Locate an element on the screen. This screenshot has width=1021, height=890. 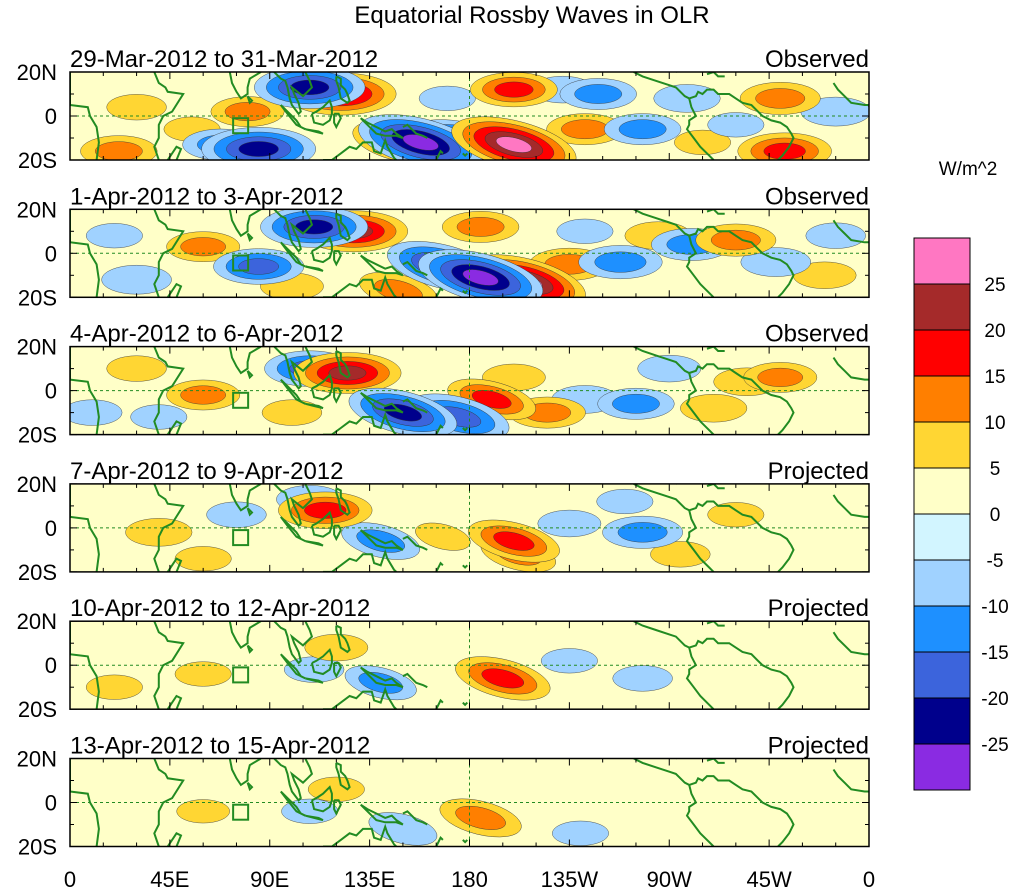
map-panel: 20N 0 20S 7-Apr-2012 to 9-Apr-2012 Projected is located at coordinates (443, 521).